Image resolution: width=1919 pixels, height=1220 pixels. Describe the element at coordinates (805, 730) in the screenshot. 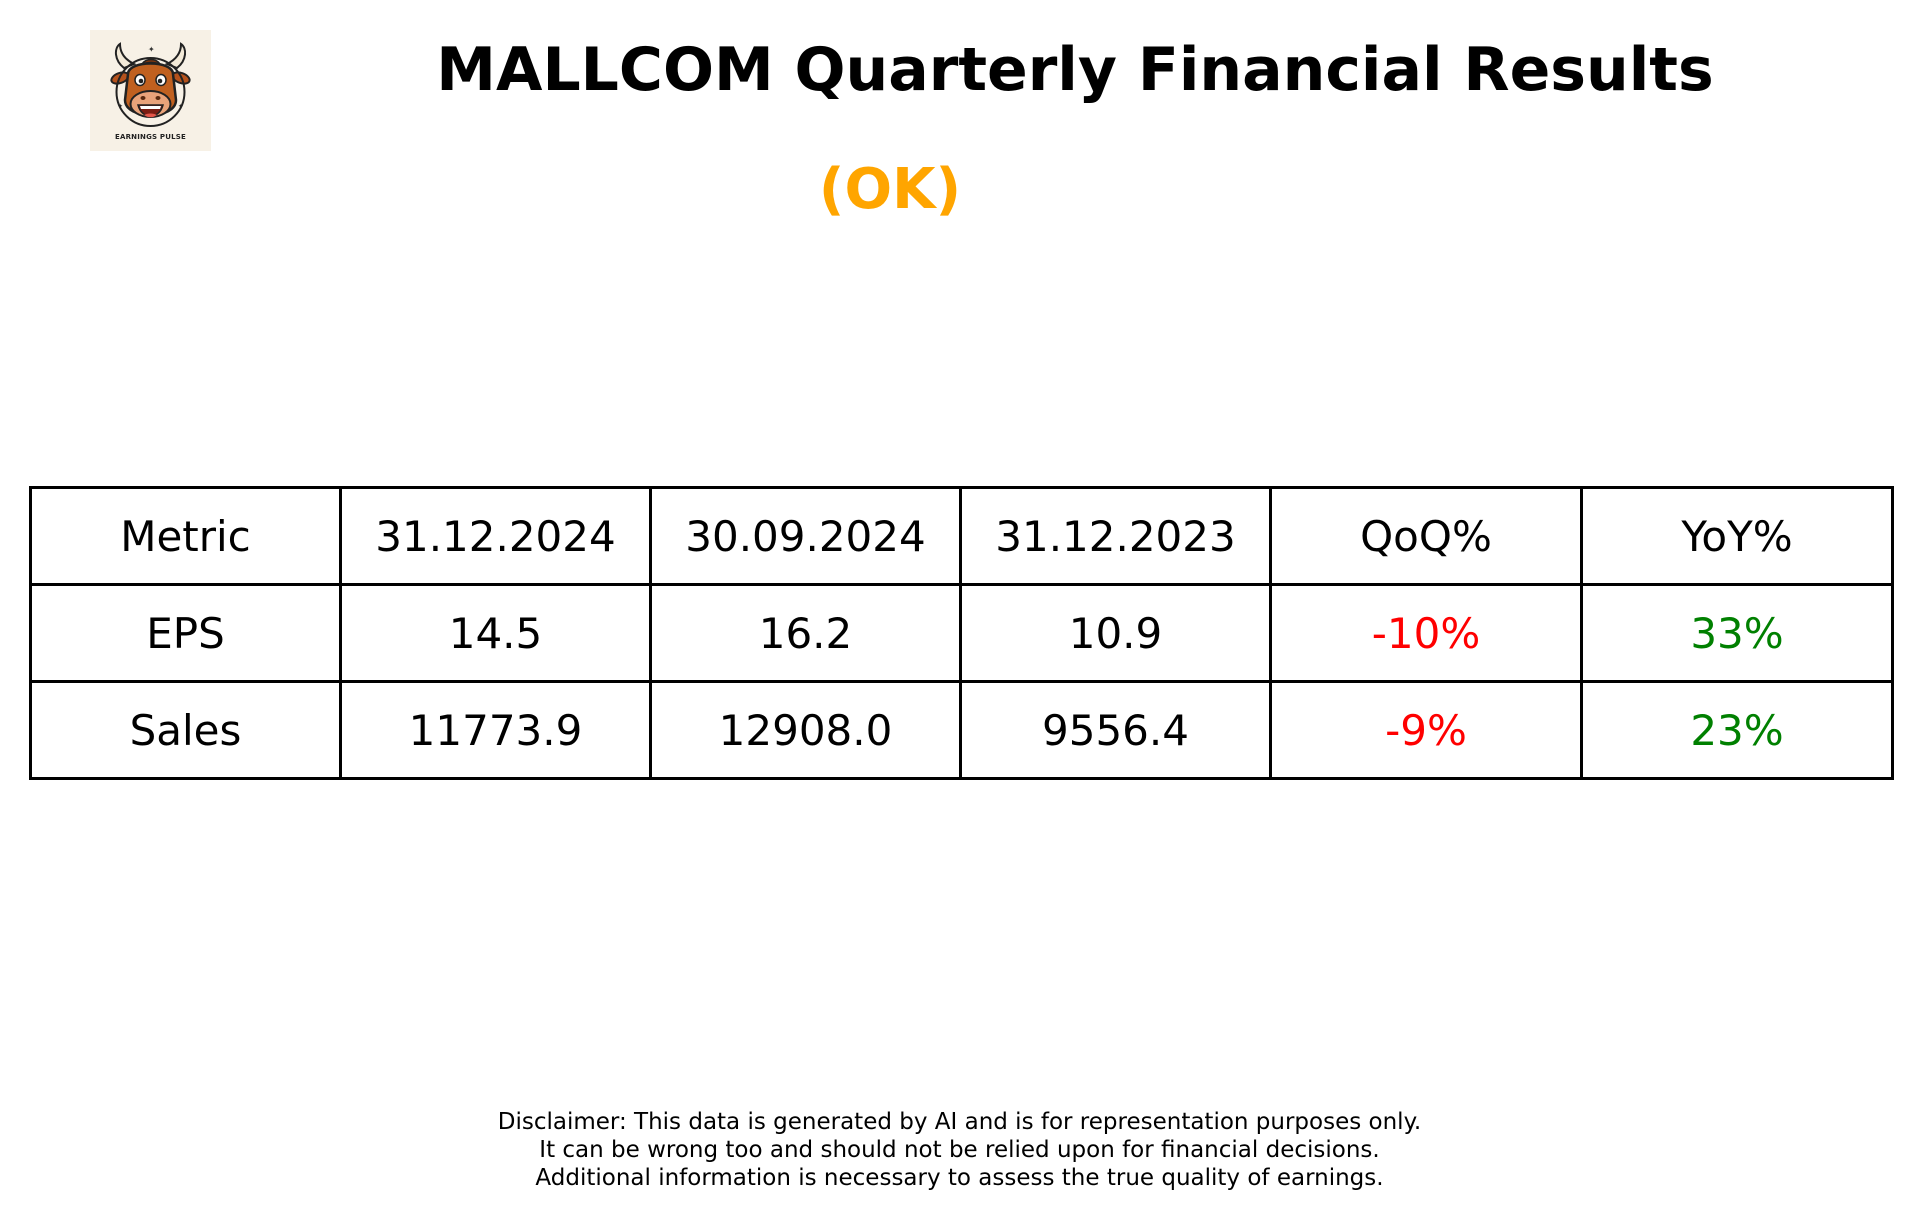

I see `value-cell: 12908.0` at that location.